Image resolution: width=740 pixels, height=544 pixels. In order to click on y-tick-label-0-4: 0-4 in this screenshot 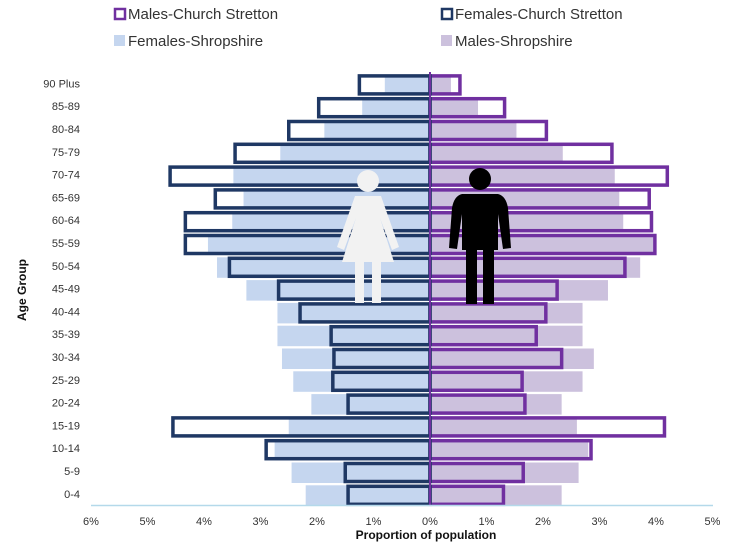, I will do `click(72, 495)`.